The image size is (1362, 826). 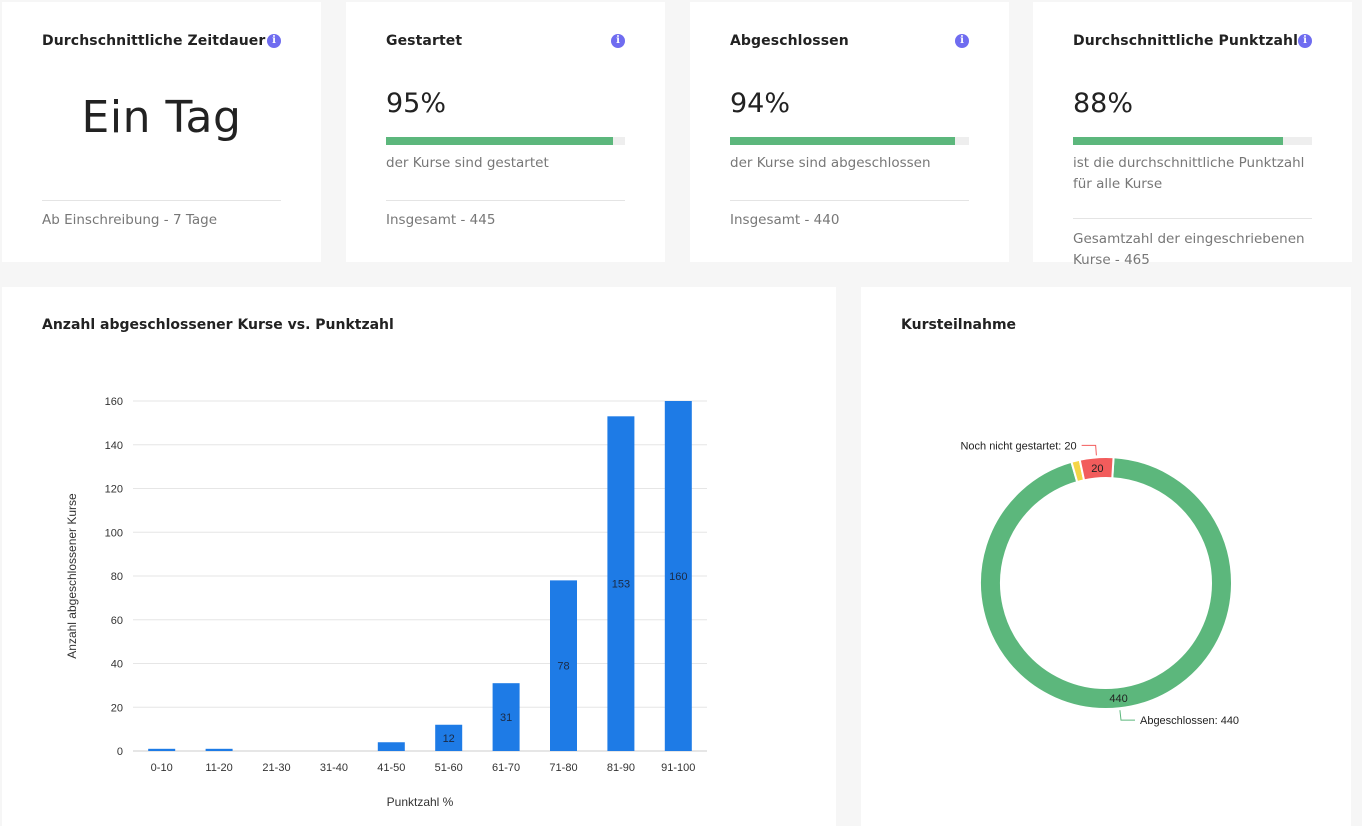 I want to click on avg-score-title: Durchschnittliche Punktzahl, so click(x=1185, y=41).